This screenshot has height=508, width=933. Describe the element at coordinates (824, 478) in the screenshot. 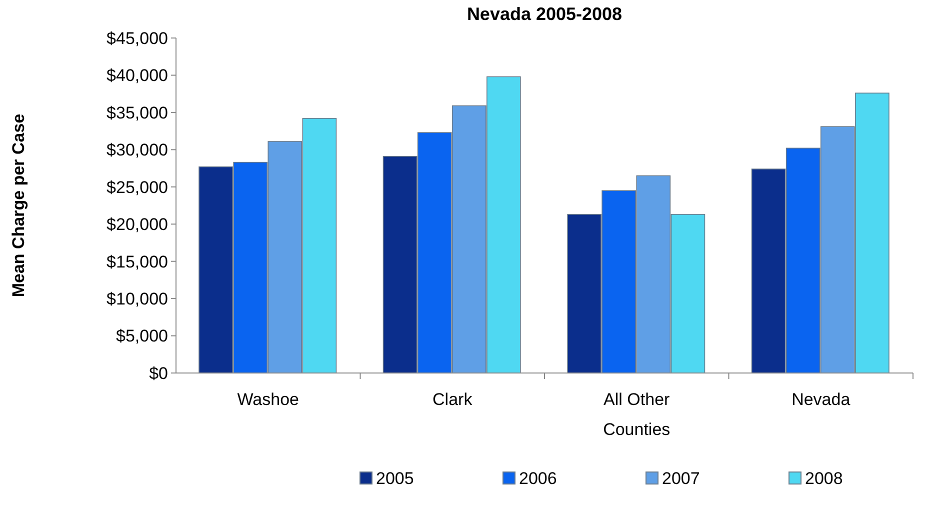

I see `legend-label: 2008` at that location.